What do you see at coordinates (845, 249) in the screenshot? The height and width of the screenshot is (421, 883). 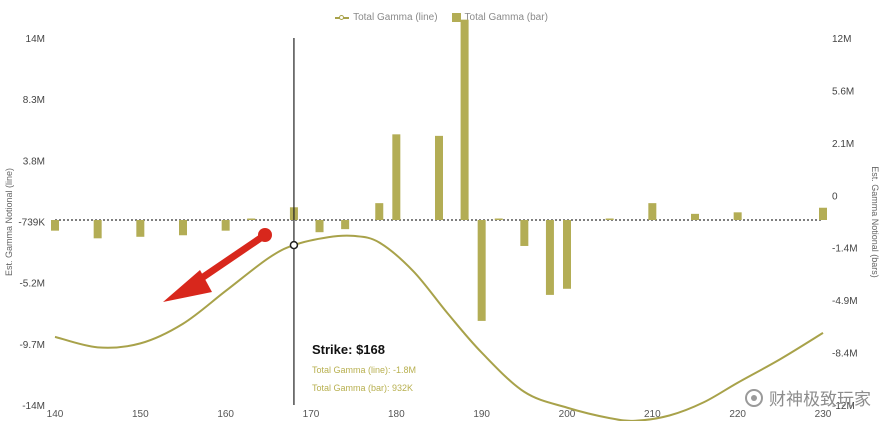 I see `y-right-tick-label: -1.4M` at bounding box center [845, 249].